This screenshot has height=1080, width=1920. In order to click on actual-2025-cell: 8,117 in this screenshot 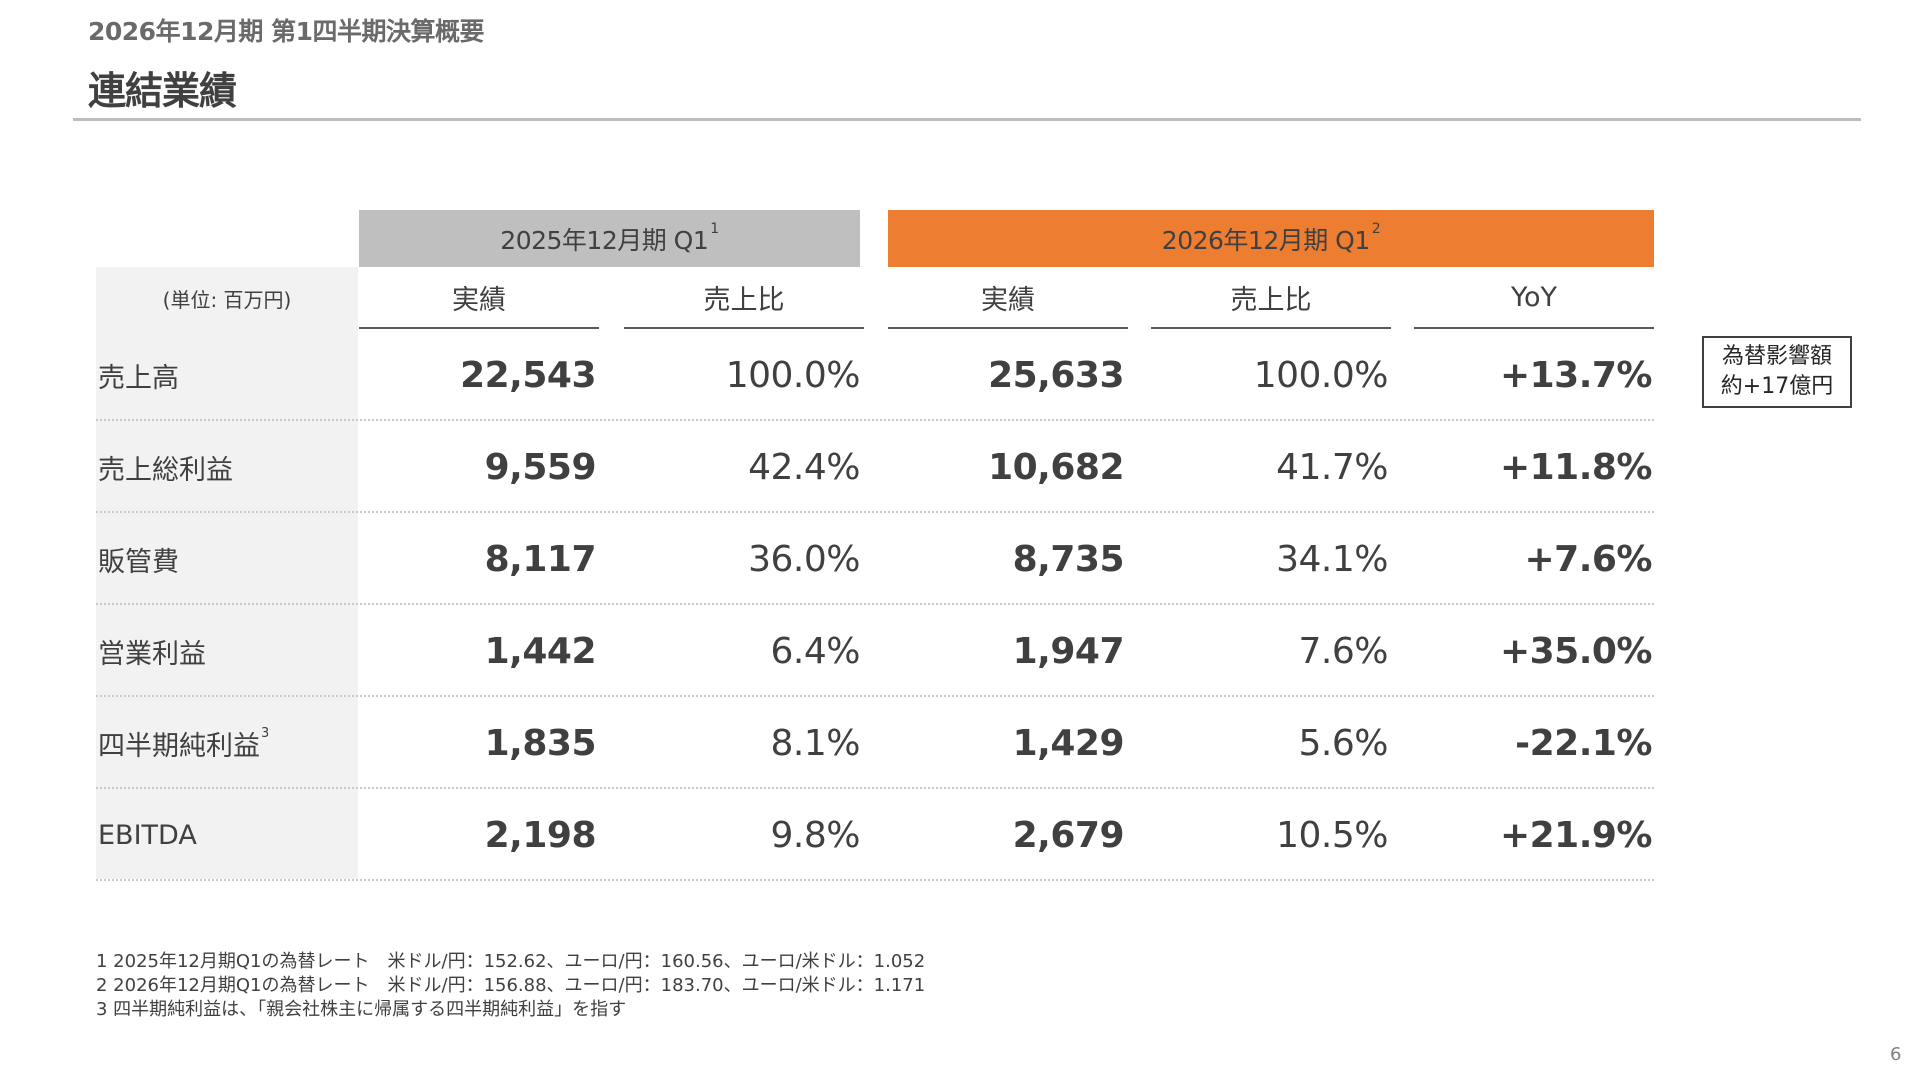, I will do `click(540, 559)`.